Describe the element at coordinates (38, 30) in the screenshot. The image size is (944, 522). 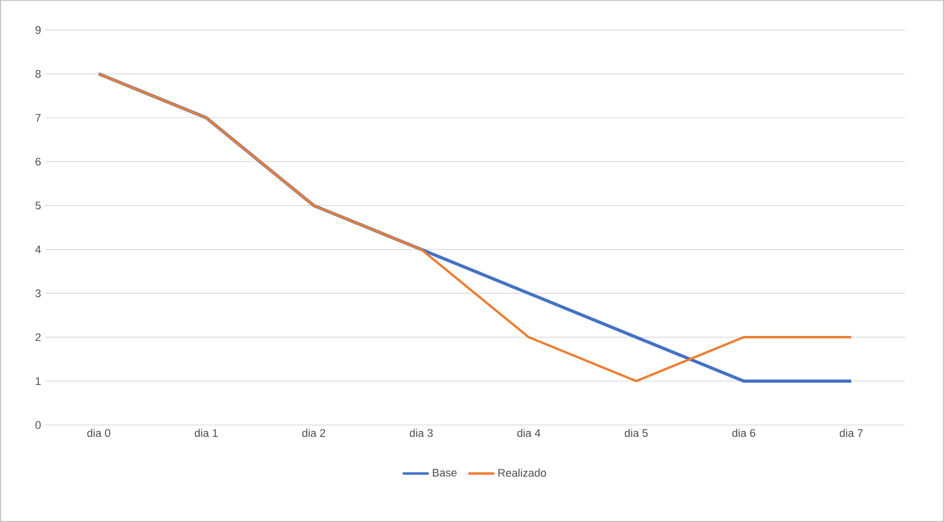
I see `y-tick-label: 9` at that location.